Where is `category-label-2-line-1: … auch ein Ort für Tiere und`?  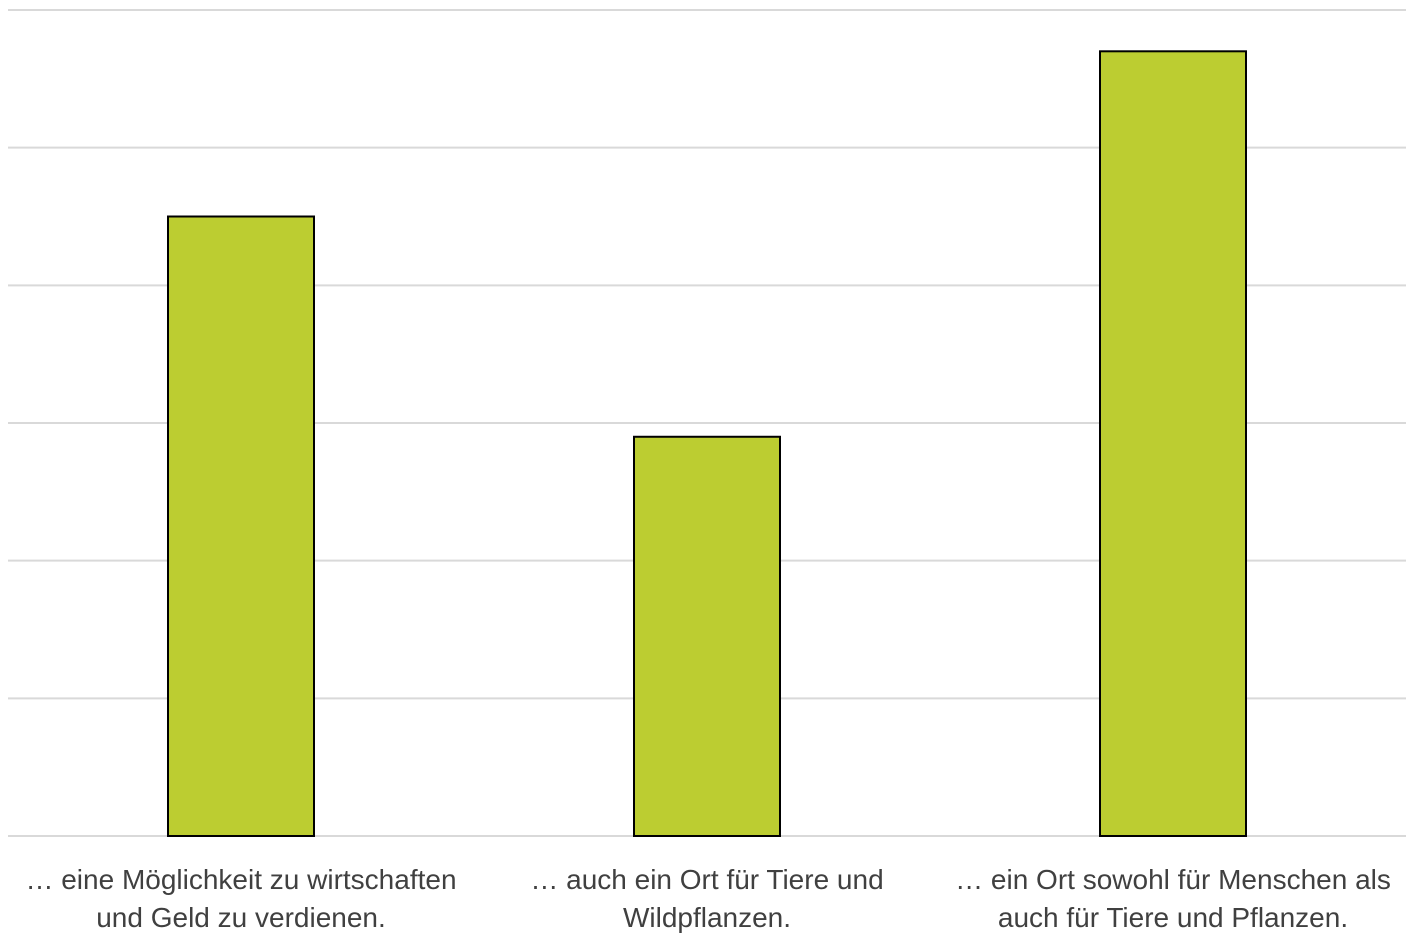 category-label-2-line-1: … auch ein Ort für Tiere und is located at coordinates (706, 879).